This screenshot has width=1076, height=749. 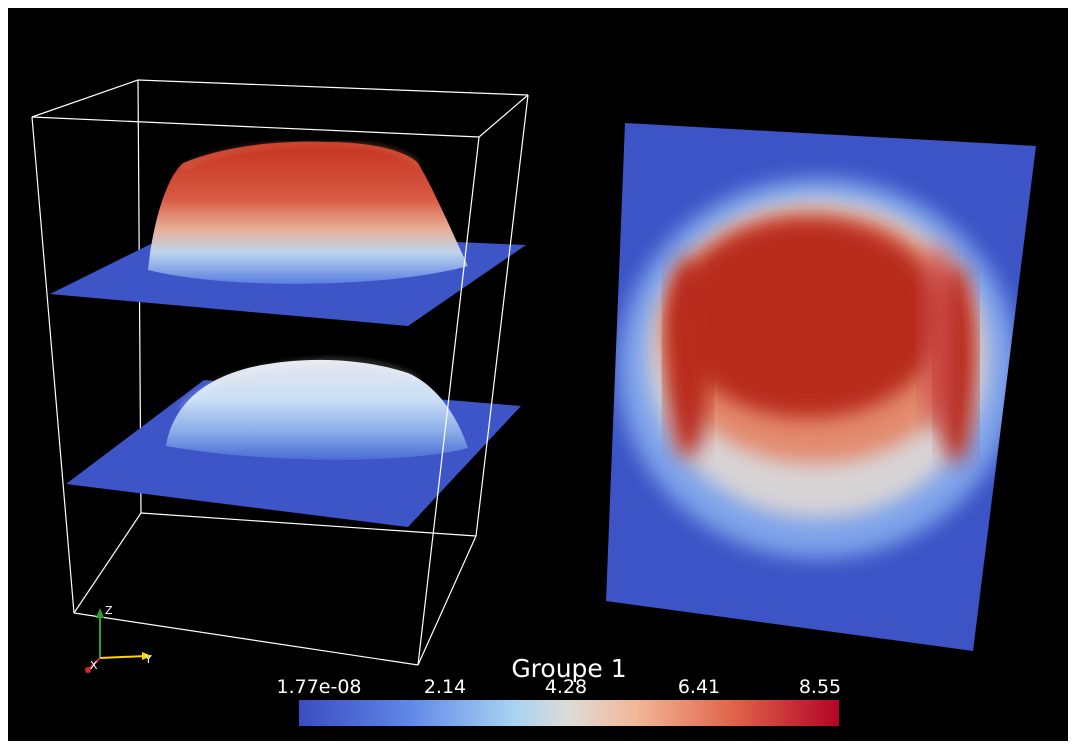 What do you see at coordinates (123, 657) in the screenshot?
I see `y-axis-line` at bounding box center [123, 657].